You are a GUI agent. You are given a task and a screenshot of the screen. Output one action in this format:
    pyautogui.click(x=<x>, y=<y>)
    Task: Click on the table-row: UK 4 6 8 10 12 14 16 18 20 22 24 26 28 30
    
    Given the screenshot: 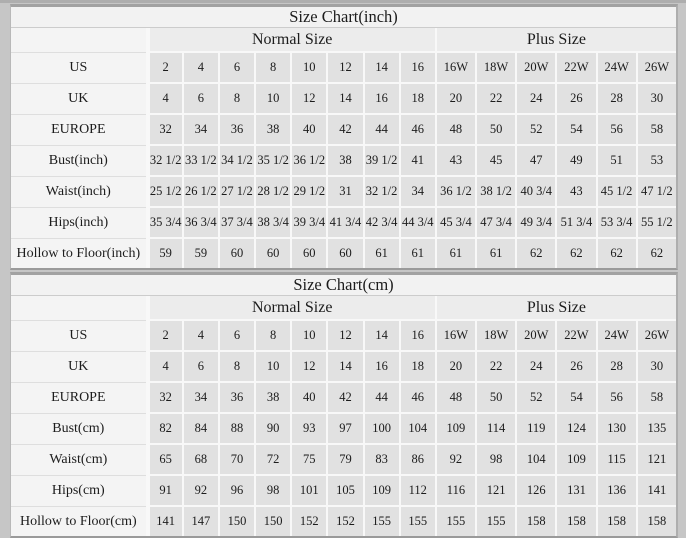 What is the action you would take?
    pyautogui.click(x=343, y=99)
    